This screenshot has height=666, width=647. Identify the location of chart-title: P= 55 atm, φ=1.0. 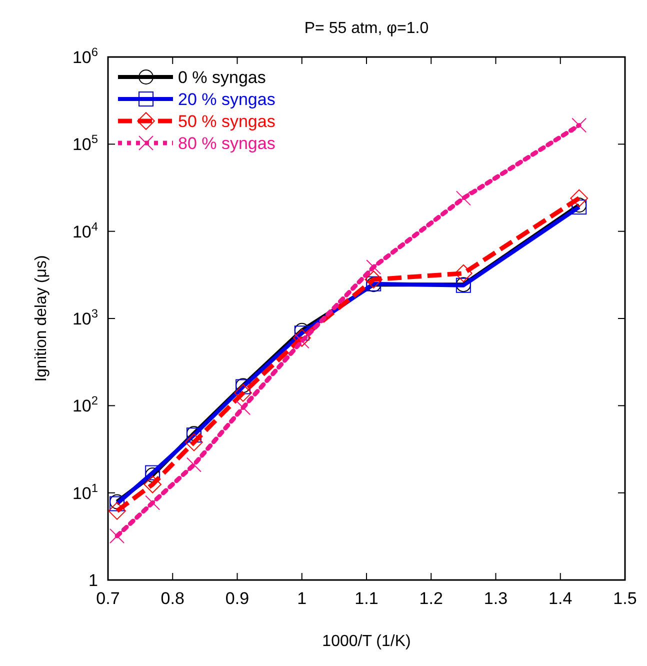
(366, 28).